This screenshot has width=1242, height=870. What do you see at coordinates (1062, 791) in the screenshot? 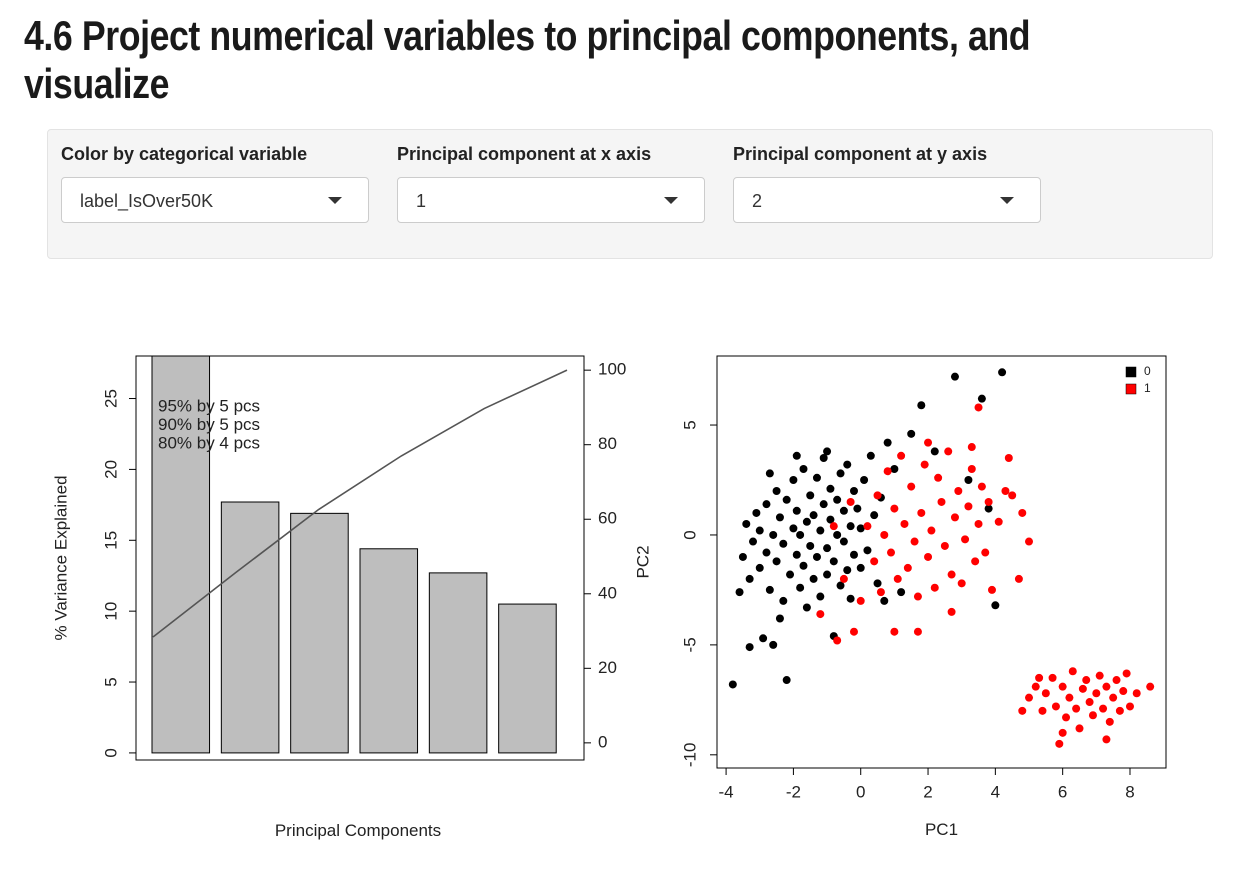
I see `x-tick-label: 6` at bounding box center [1062, 791].